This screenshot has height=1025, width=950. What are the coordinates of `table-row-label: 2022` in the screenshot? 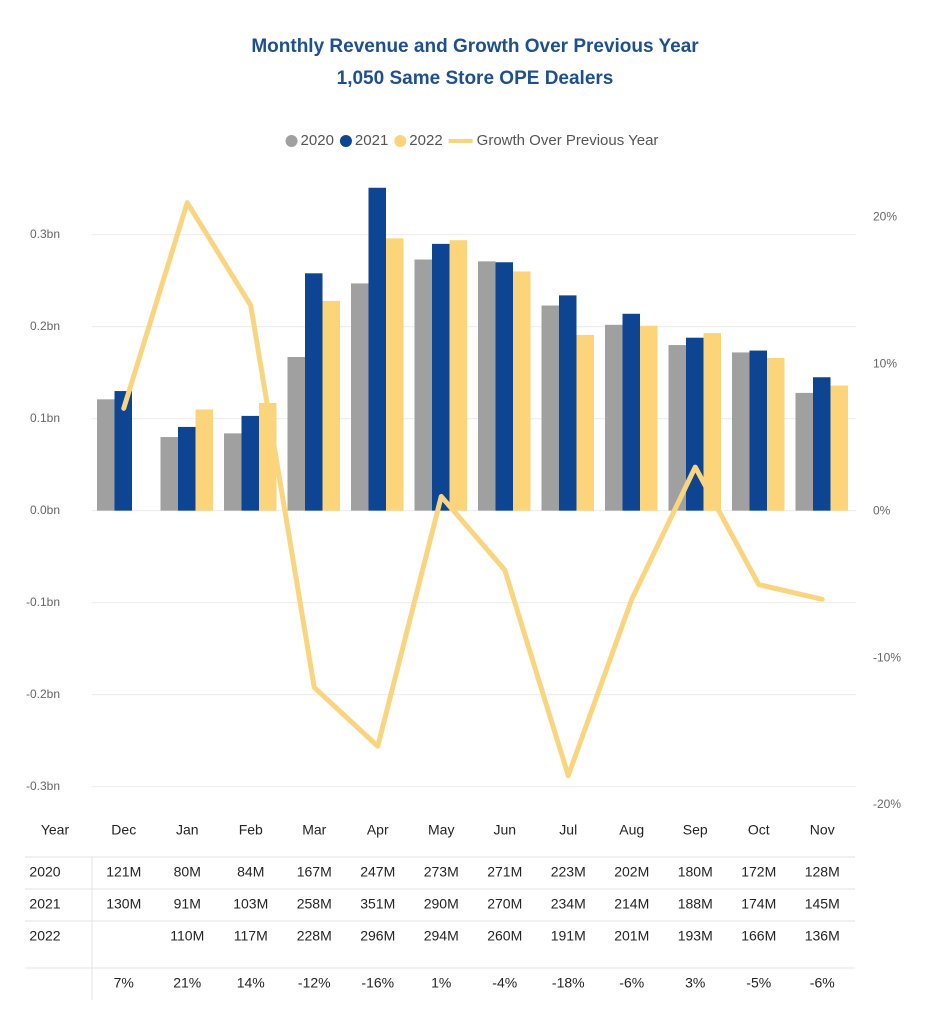 It's located at (44, 936).